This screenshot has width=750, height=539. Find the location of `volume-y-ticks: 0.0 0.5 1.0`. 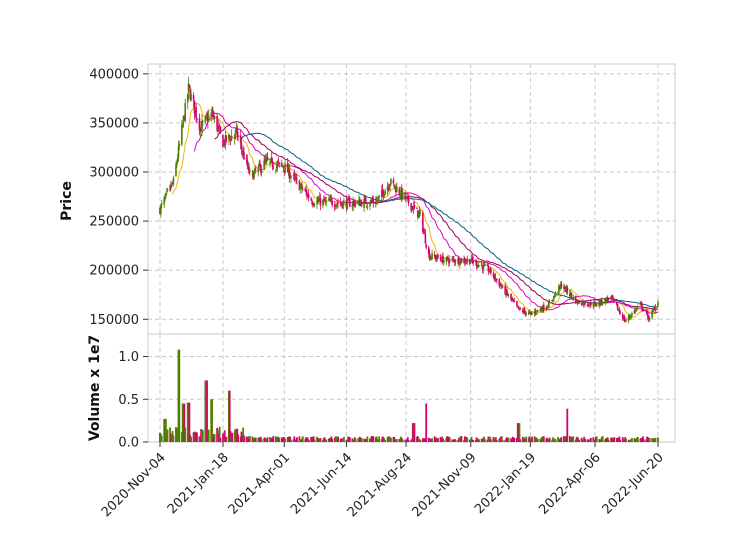

volume-y-ticks: 0.0 0.5 1.0 is located at coordinates (133, 400).